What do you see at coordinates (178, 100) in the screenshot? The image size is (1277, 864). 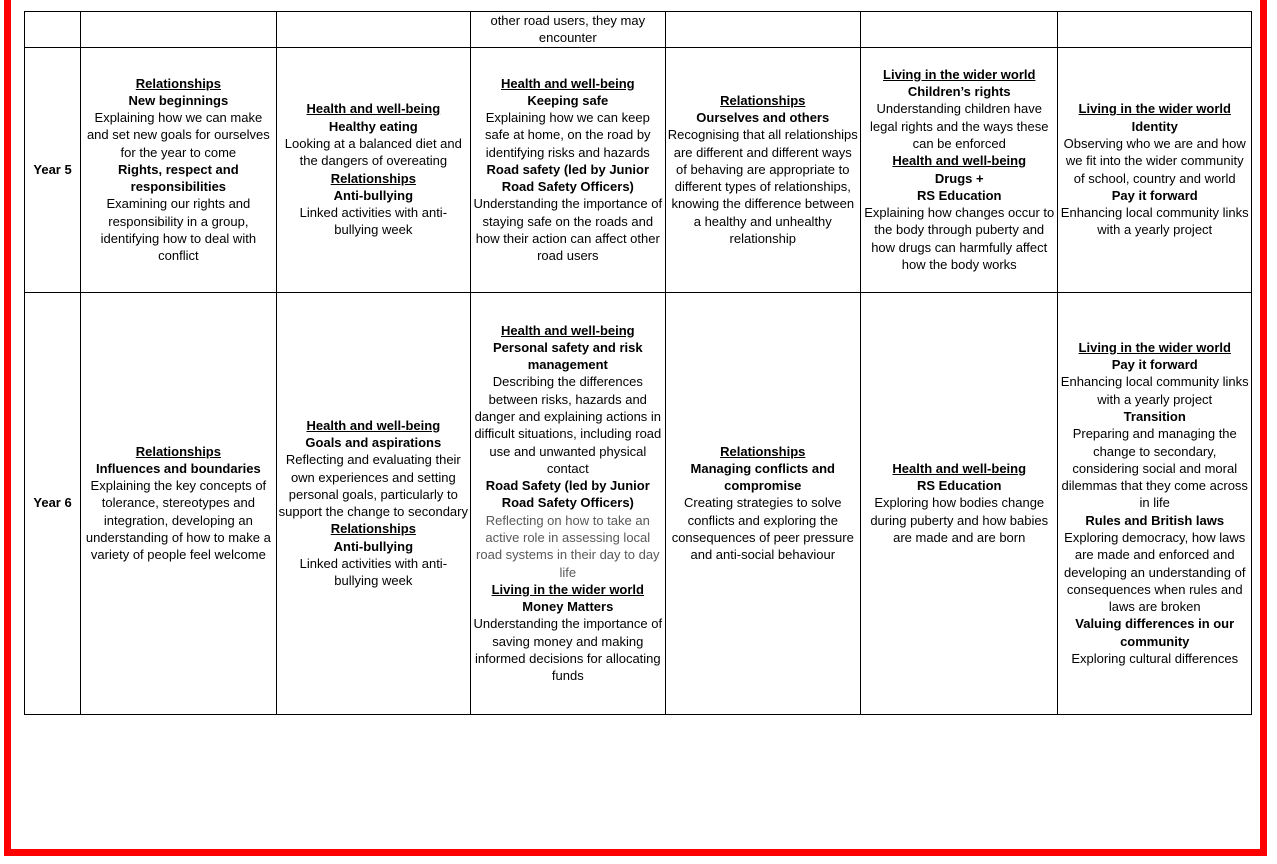 I see `topic-heading: New beginnings` at bounding box center [178, 100].